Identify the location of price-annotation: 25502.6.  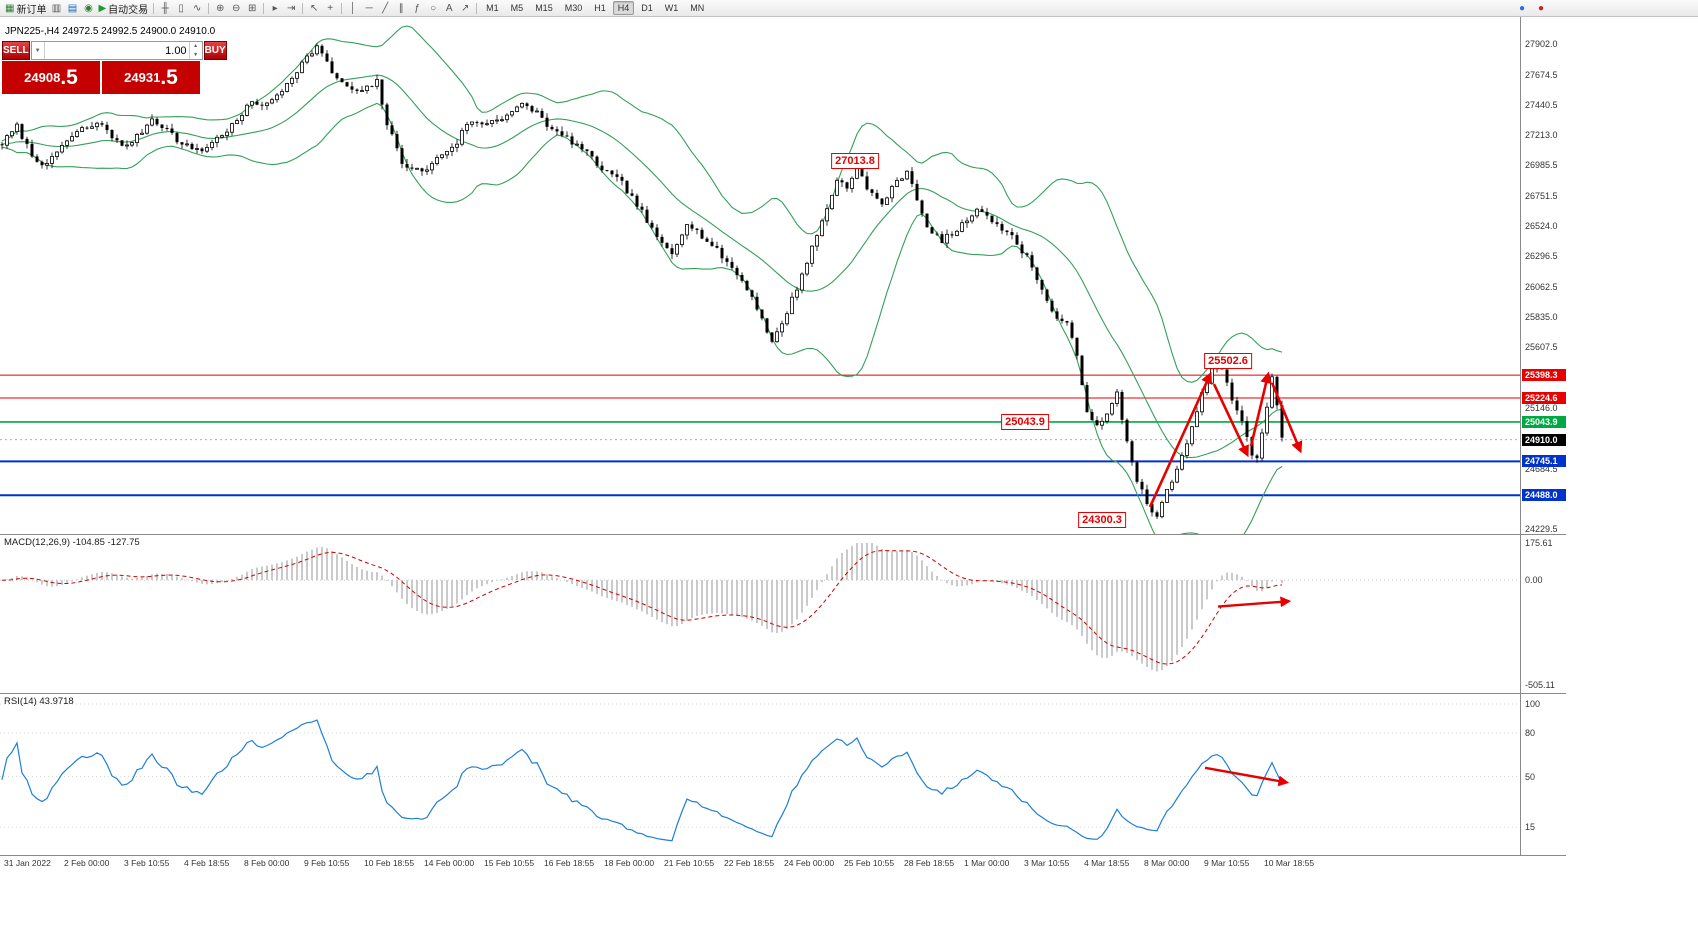
(1228, 361).